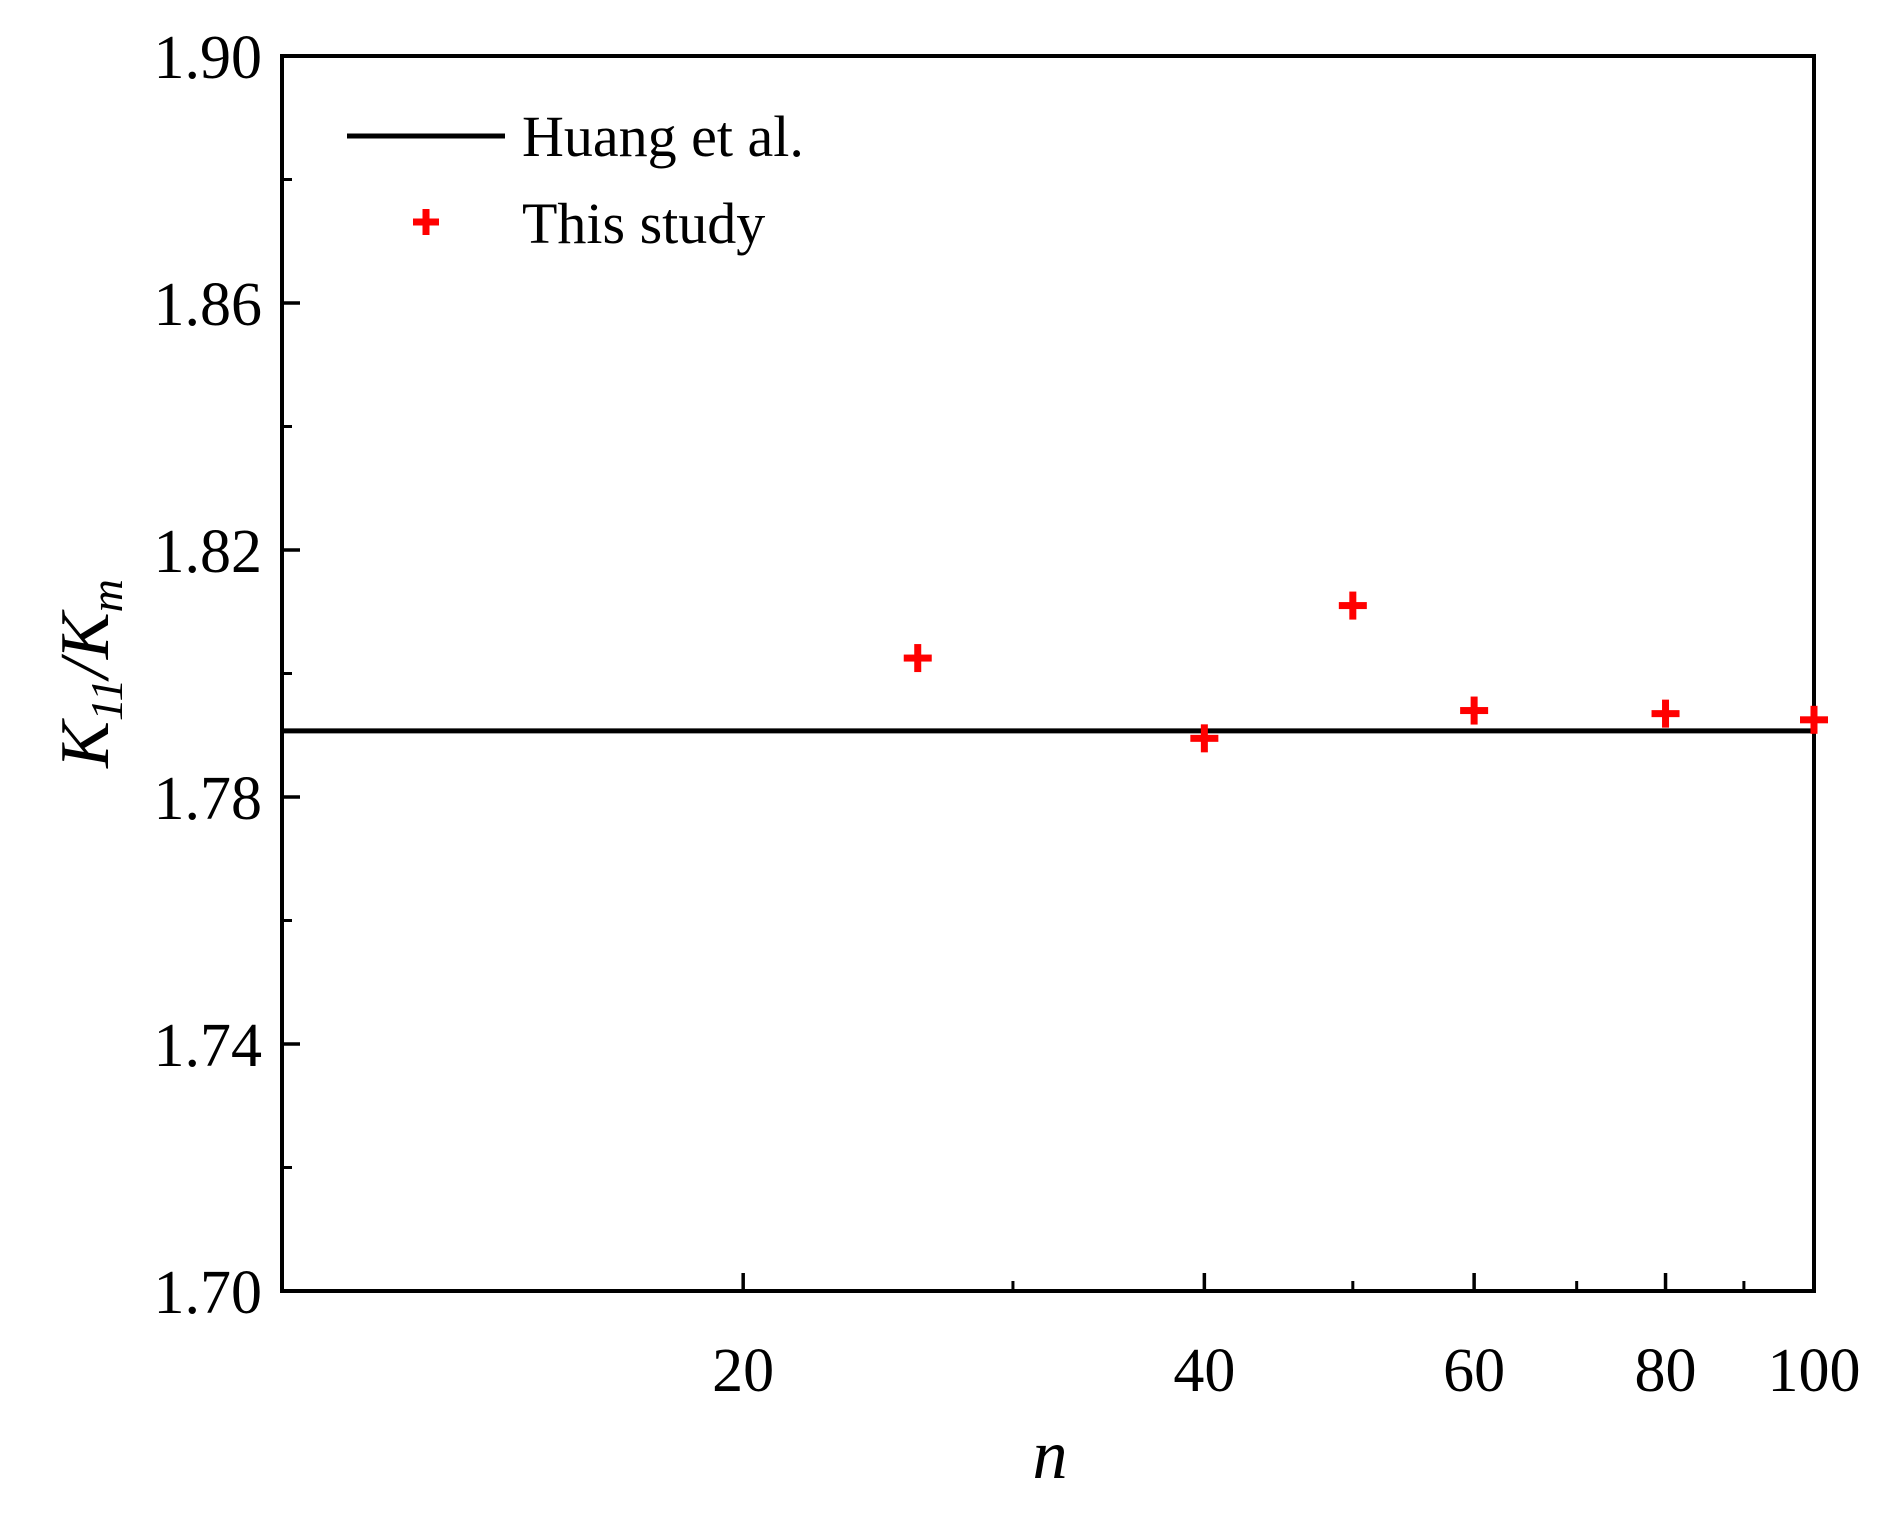 The width and height of the screenshot is (1879, 1516). Describe the element at coordinates (643, 223) in the screenshot. I see `legend-label-this-study: This study` at that location.